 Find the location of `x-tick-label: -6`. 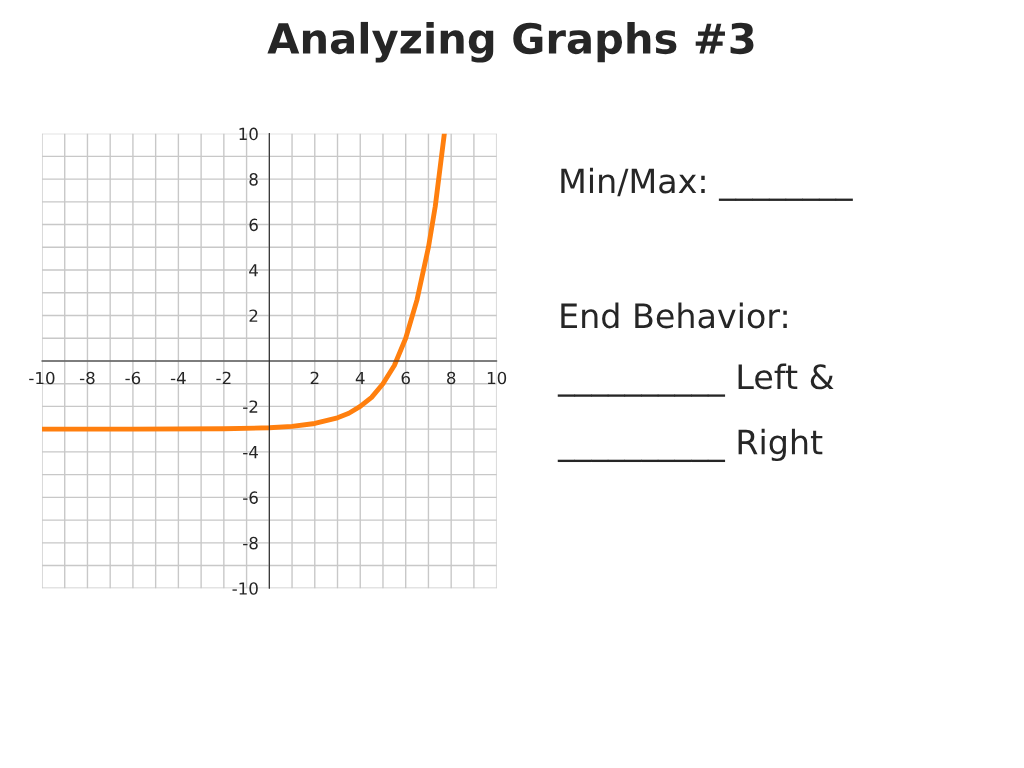

x-tick-label: -6 is located at coordinates (133, 378).